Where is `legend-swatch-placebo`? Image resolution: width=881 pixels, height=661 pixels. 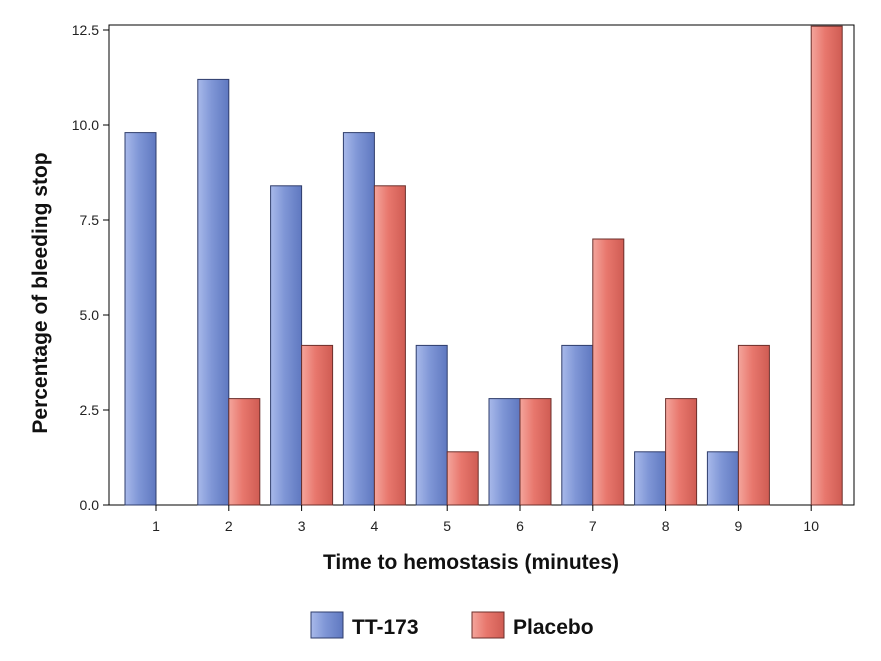 legend-swatch-placebo is located at coordinates (488, 625).